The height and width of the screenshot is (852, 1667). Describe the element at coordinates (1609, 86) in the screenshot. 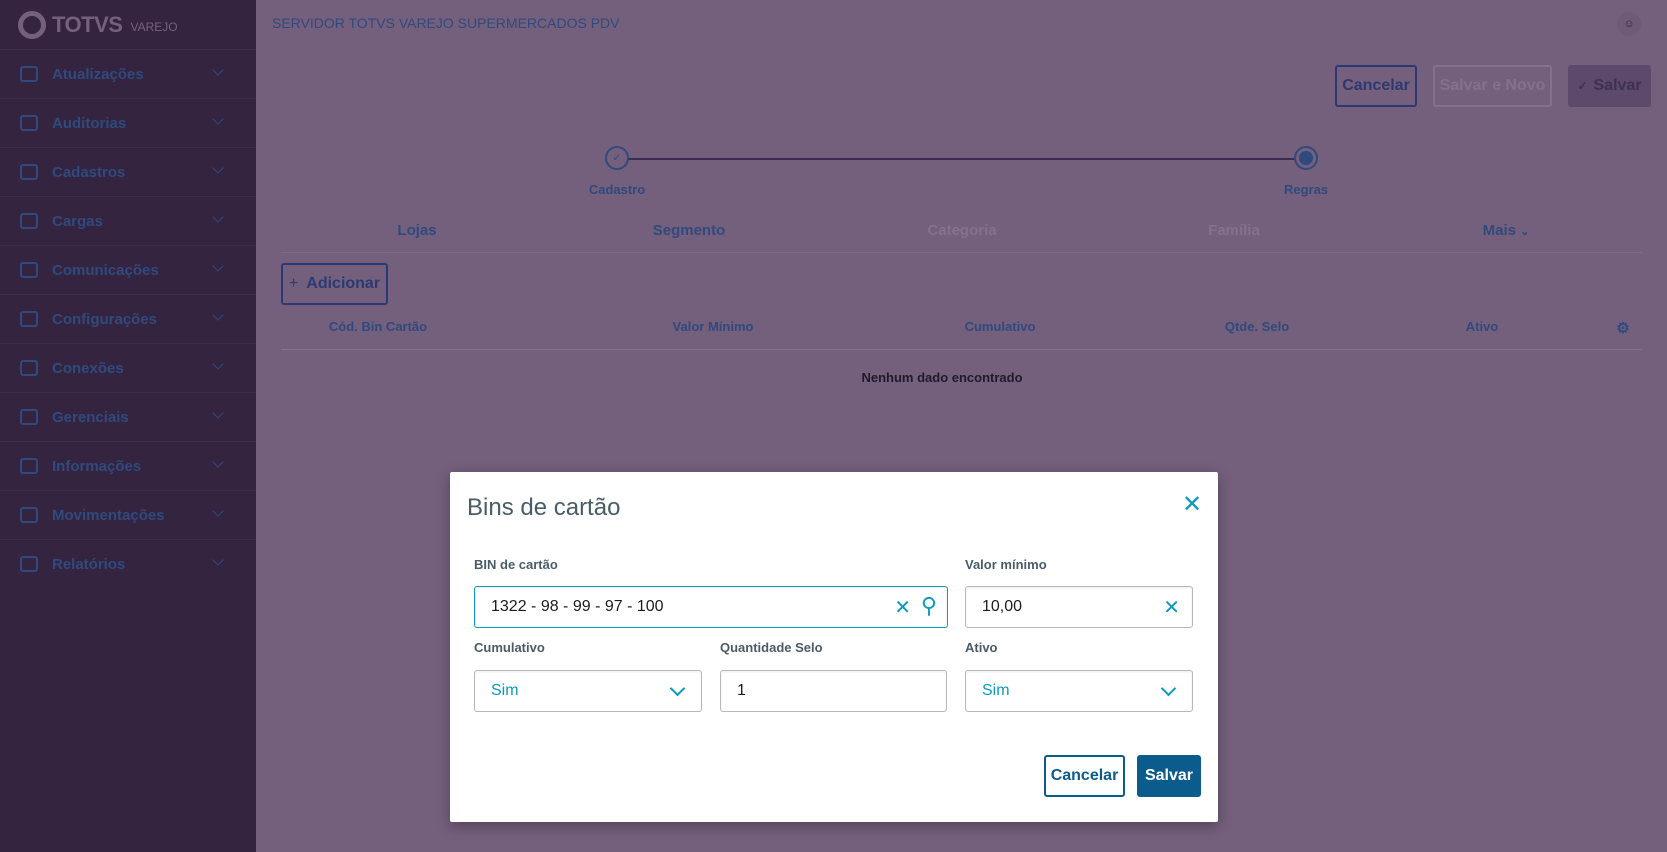

I see `save-button: ✓ Salvar` at that location.